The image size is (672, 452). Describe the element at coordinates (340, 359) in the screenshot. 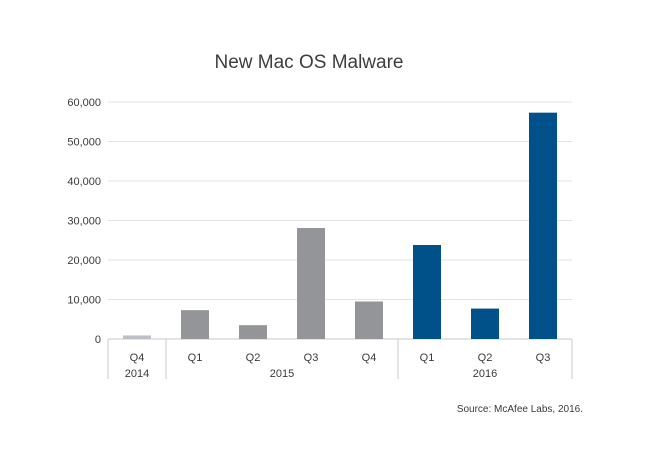

I see `x-axis: Q4 Q1 Q2 Q3 Q4 Q1 Q2 Q3 2014 2015 2016` at that location.